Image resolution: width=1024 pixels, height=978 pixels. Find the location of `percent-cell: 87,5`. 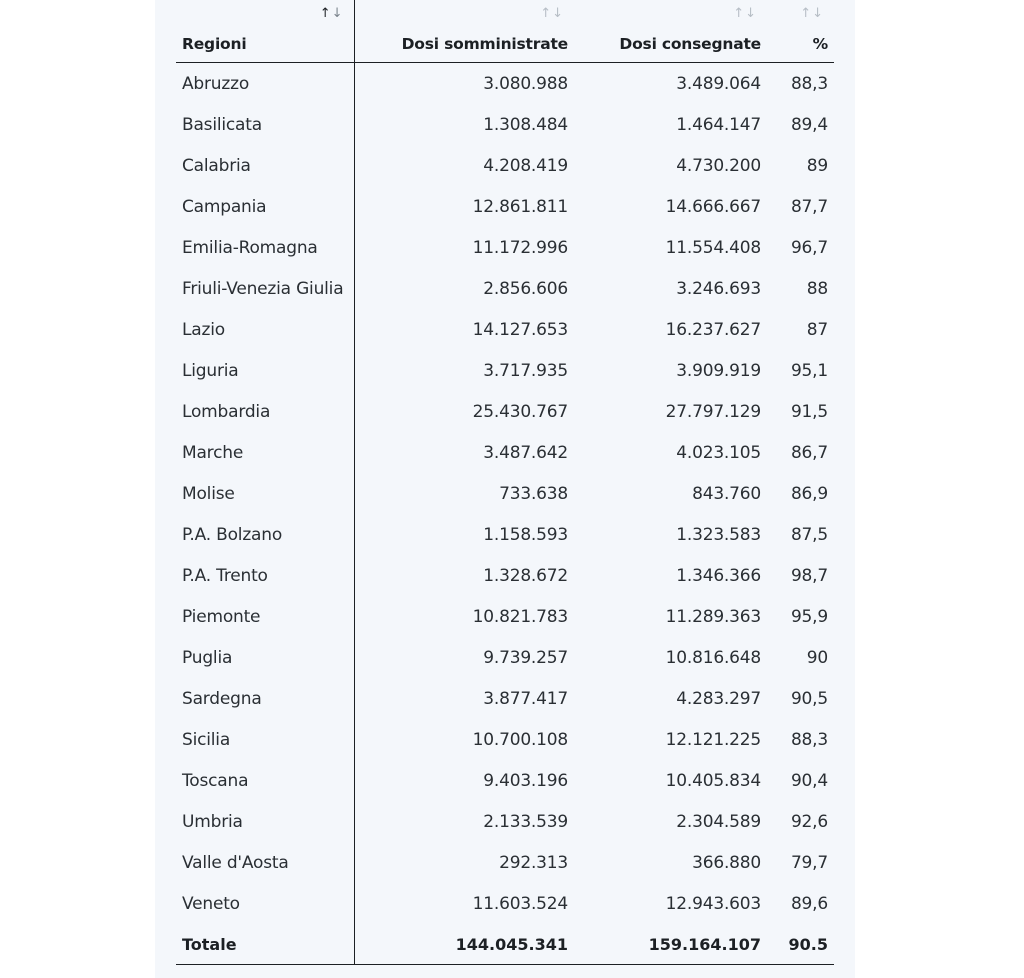

percent-cell: 87,5 is located at coordinates (809, 534).